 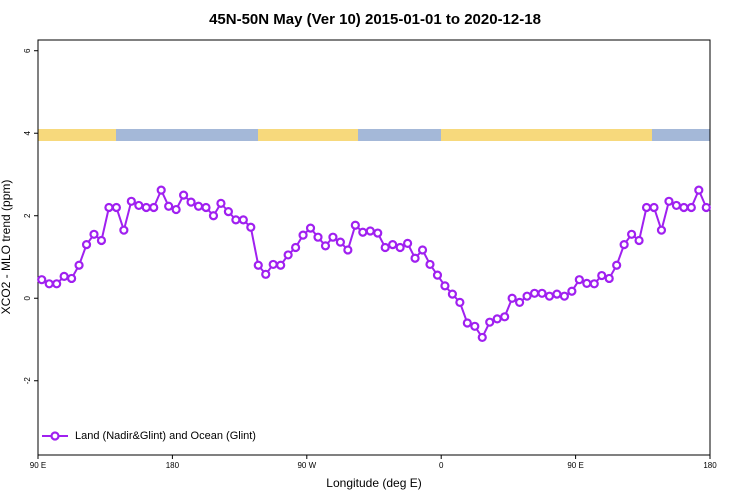 What do you see at coordinates (374, 135) in the screenshot?
I see `land-ocean-strip` at bounding box center [374, 135].